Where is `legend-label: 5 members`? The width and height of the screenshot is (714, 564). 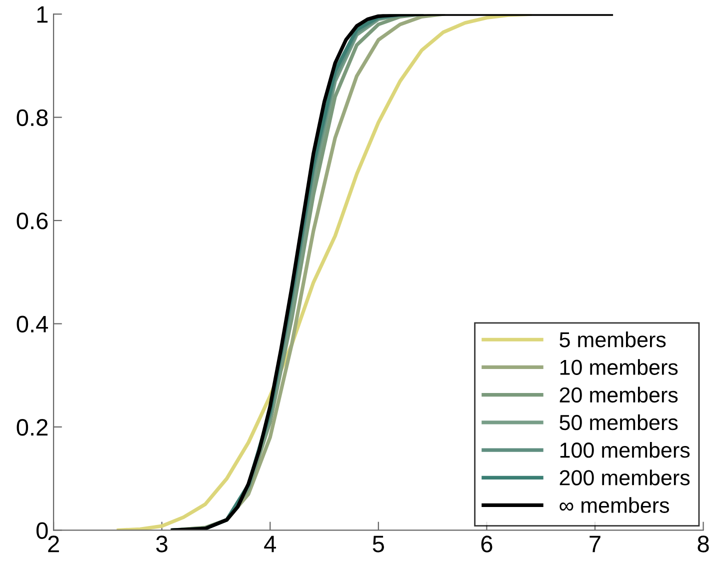 legend-label: 5 members is located at coordinates (613, 340).